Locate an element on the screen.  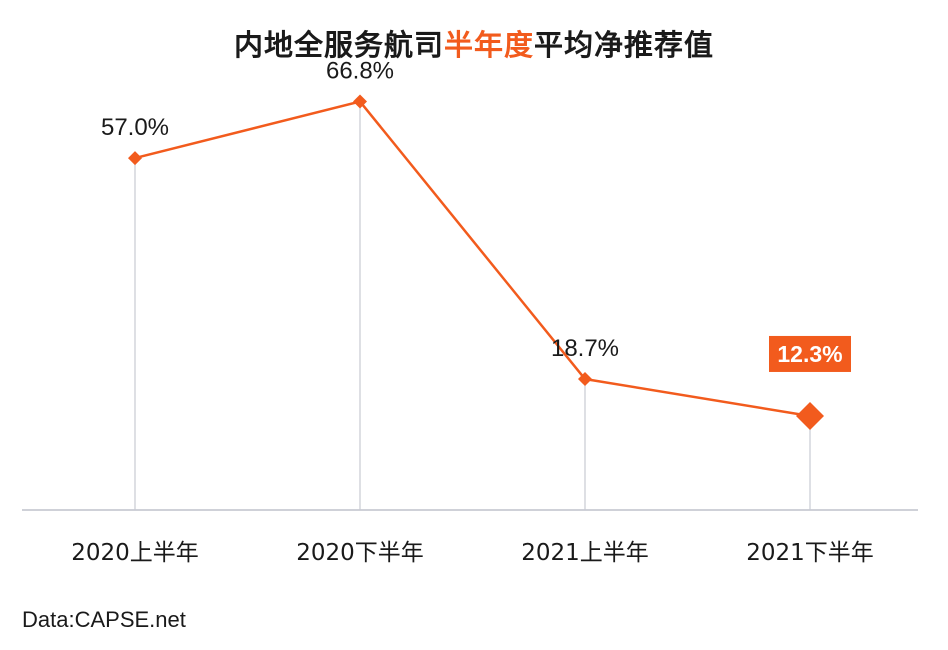
highlight-label-box is located at coordinates (810, 353).